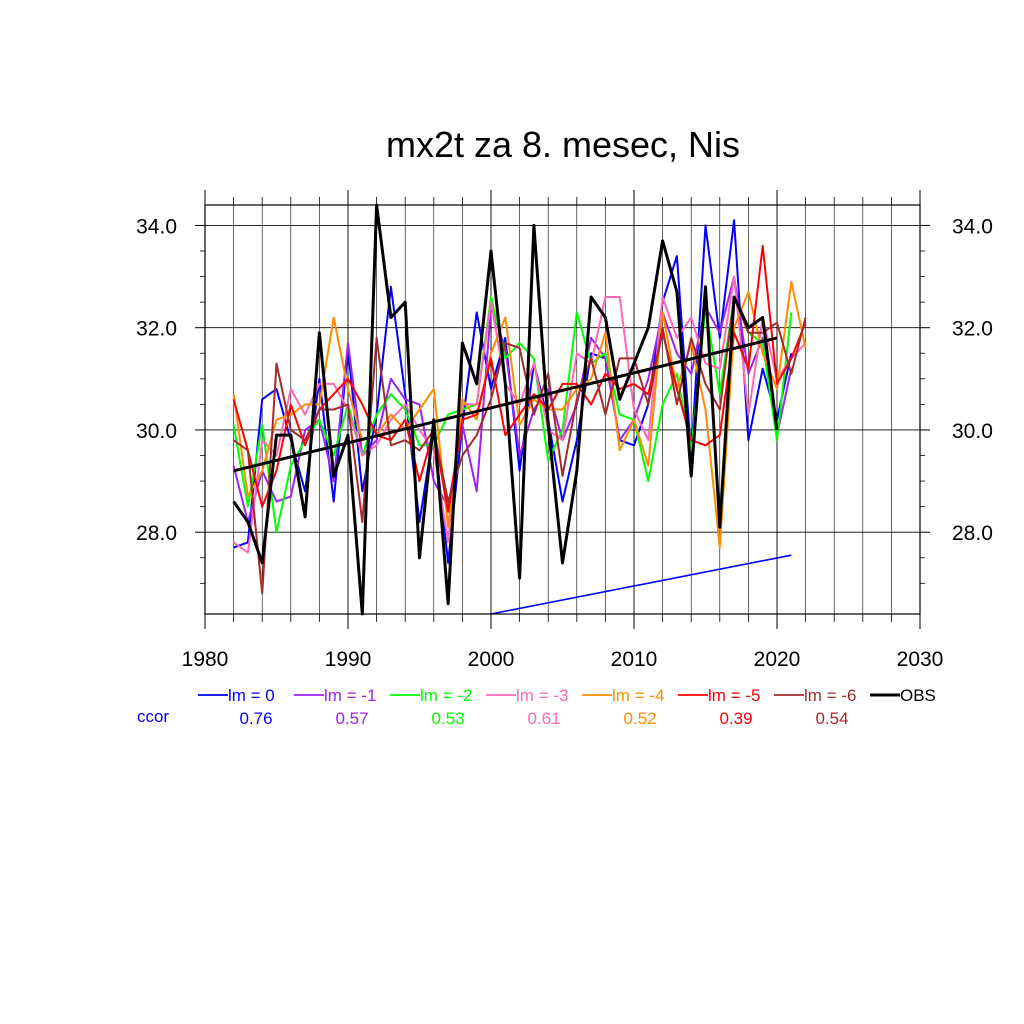  Describe the element at coordinates (350, 695) in the screenshot. I see `legend-label-1: lm = -1` at that location.